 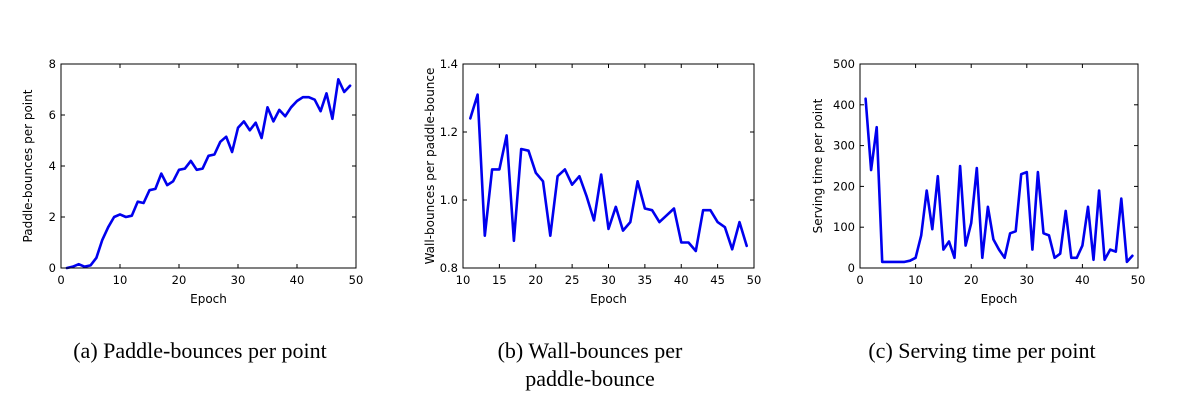 What do you see at coordinates (572, 280) in the screenshot?
I see `x-tick-label-1-3: 25` at bounding box center [572, 280].